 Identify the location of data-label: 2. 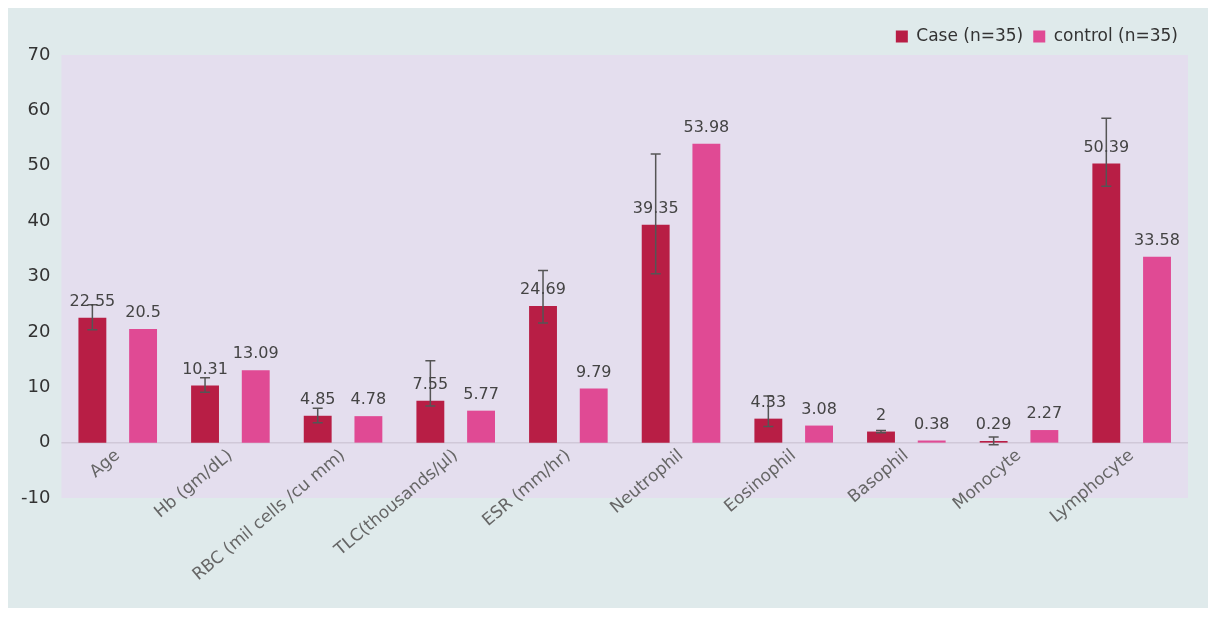
(881, 414).